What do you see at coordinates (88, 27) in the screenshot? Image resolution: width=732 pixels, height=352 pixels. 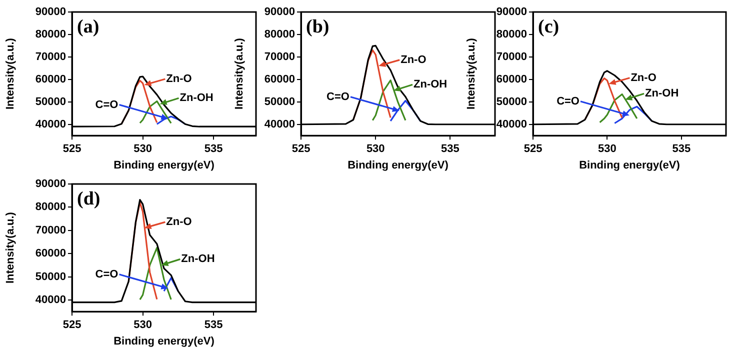 I see `chart-title: (a)` at bounding box center [88, 27].